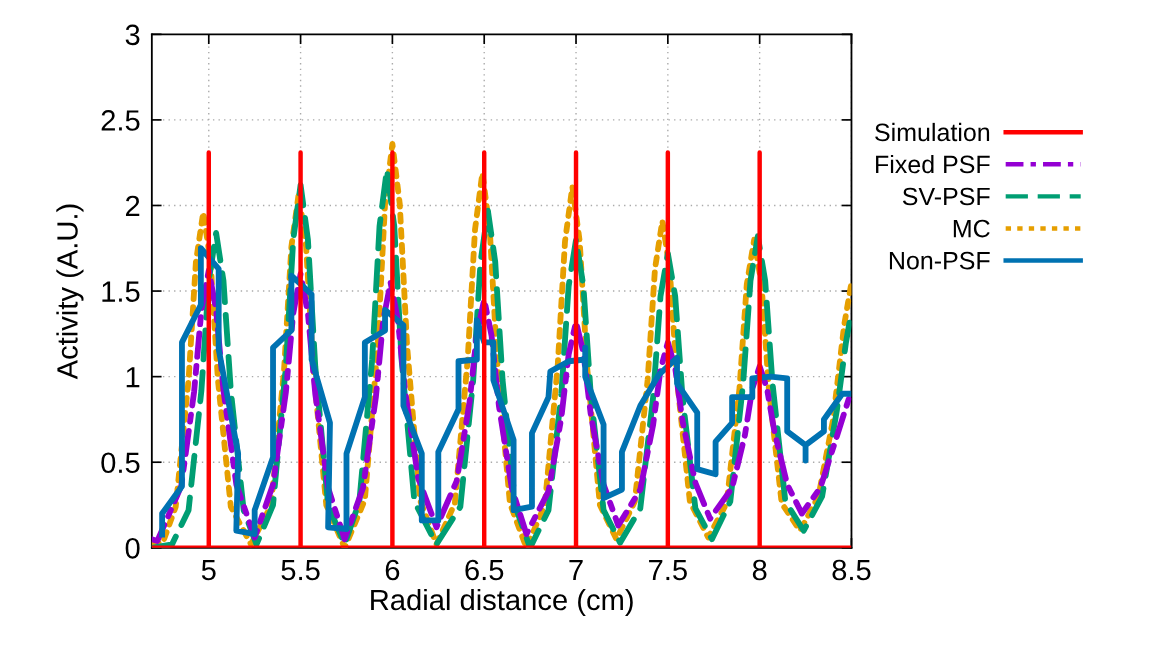  Describe the element at coordinates (392, 570) in the screenshot. I see `x-tick-label: 6` at that location.